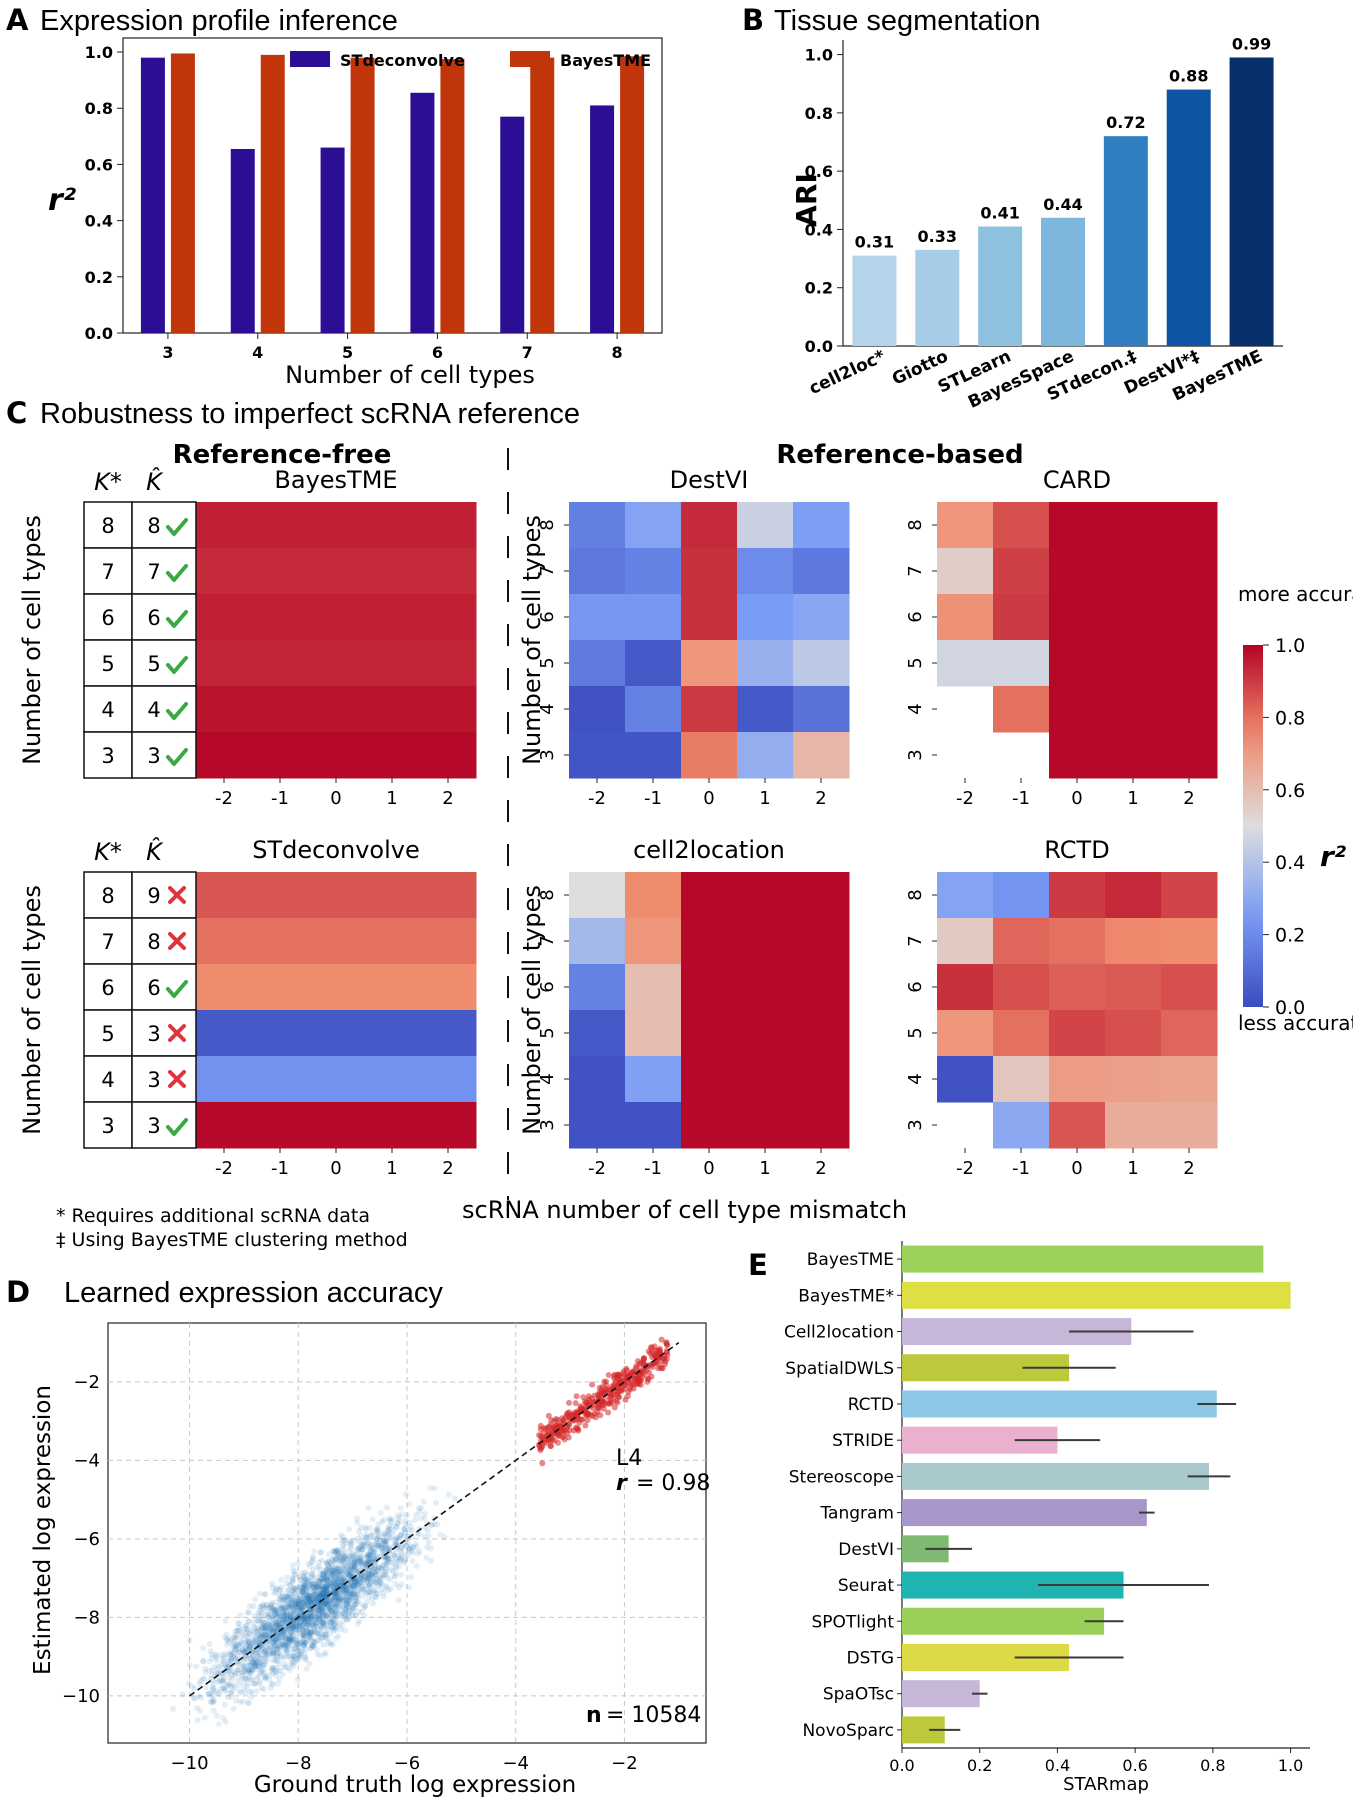 This screenshot has width=1353, height=1805. Describe the element at coordinates (915, 940) in the screenshot. I see `y-tick-label: 7` at that location.